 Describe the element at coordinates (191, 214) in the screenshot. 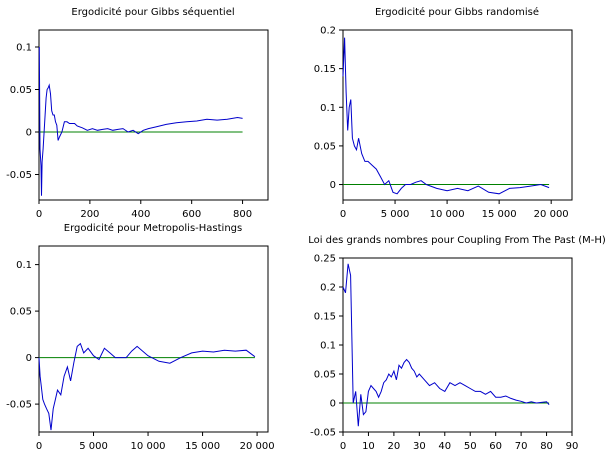

I see `x-tick-label: 600` at that location.